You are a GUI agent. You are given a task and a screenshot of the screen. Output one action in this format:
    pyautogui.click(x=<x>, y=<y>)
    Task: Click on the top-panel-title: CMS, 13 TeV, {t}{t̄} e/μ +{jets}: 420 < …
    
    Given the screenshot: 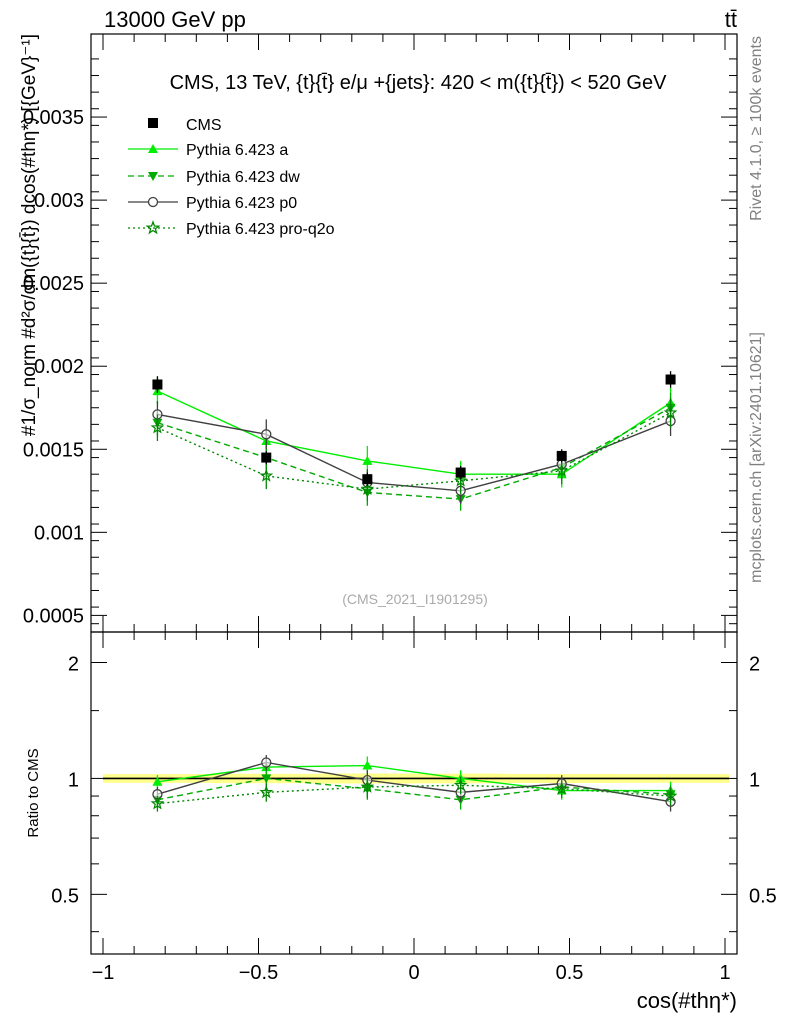 What is the action you would take?
    pyautogui.click(x=419, y=83)
    